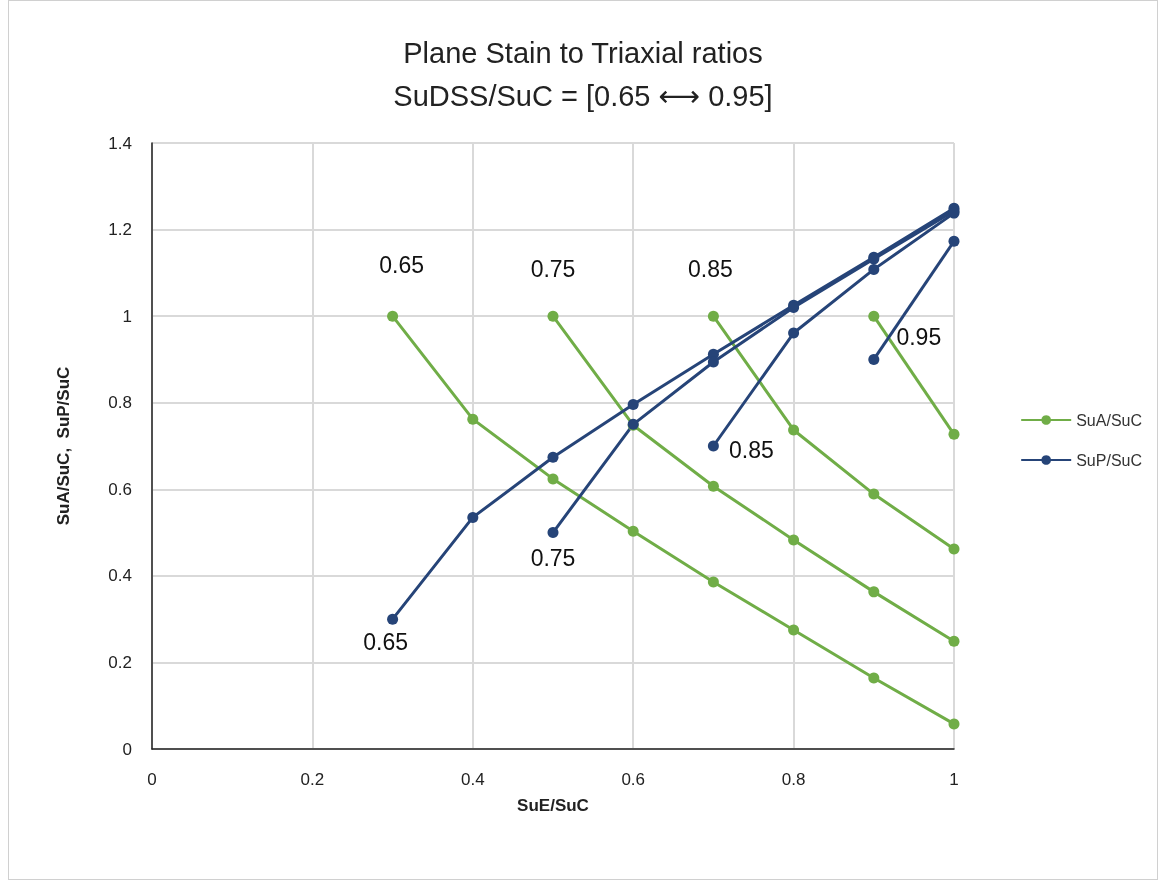 The image size is (1161, 884). I want to click on x-tick-label: 0, so click(152, 779).